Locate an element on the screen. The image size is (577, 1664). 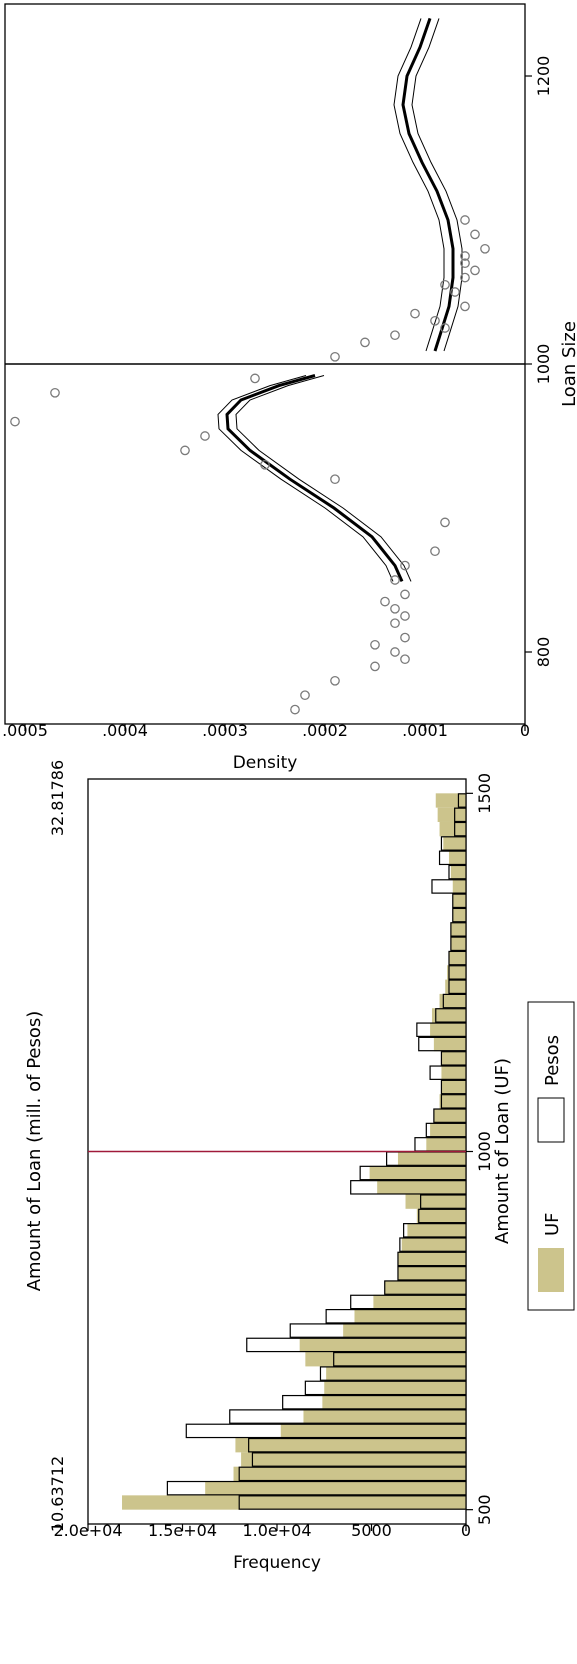
legend-box is located at coordinates (551, 1156).